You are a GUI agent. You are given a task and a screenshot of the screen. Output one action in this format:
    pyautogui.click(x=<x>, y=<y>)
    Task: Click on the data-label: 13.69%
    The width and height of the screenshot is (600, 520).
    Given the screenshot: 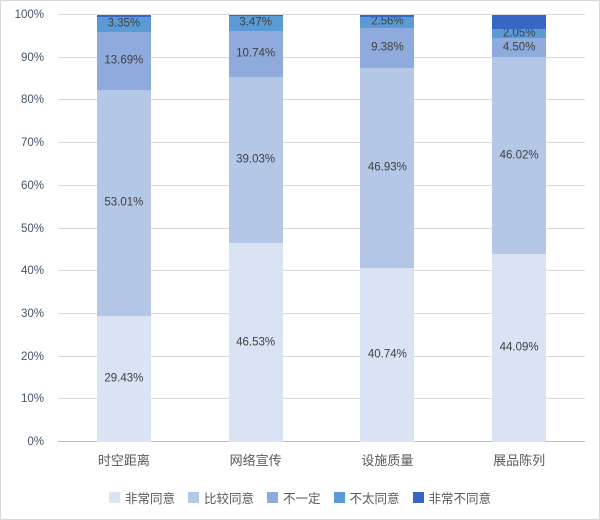 What is the action you would take?
    pyautogui.click(x=124, y=60)
    